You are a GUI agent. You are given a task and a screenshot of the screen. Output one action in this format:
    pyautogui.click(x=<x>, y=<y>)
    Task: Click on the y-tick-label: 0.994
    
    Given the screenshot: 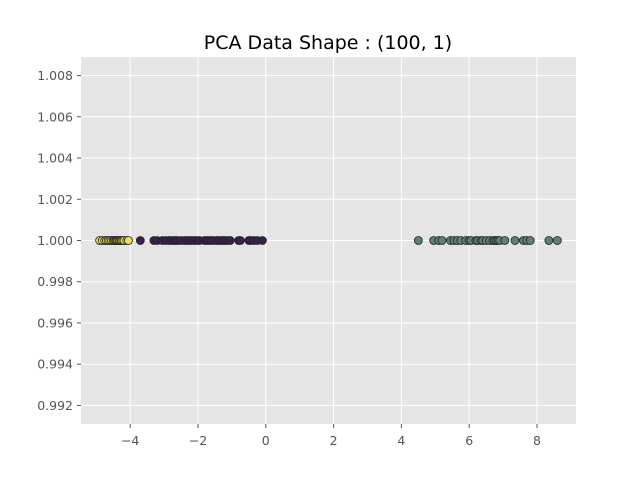 What is the action you would take?
    pyautogui.click(x=55, y=364)
    